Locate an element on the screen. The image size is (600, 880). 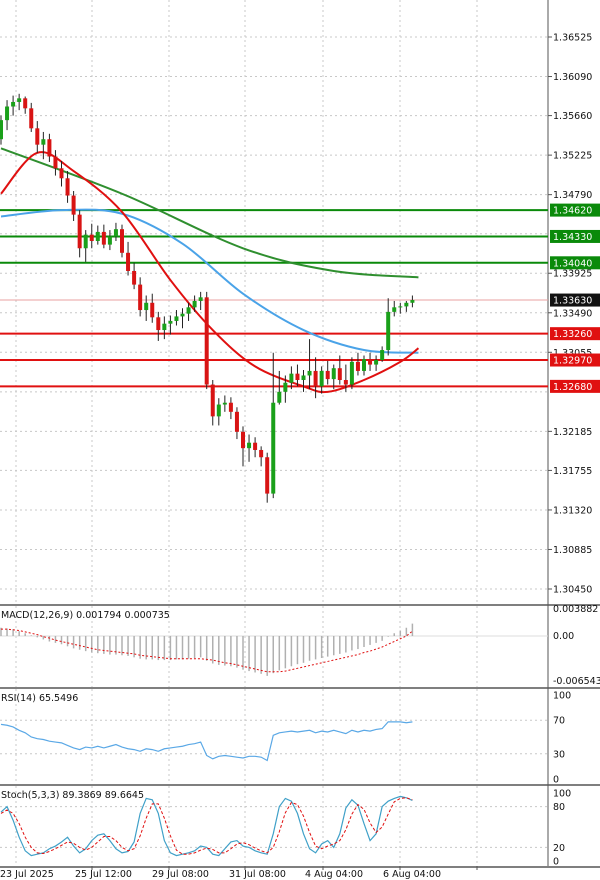
level-tag-label: 1.32970 is located at coordinates (572, 361).